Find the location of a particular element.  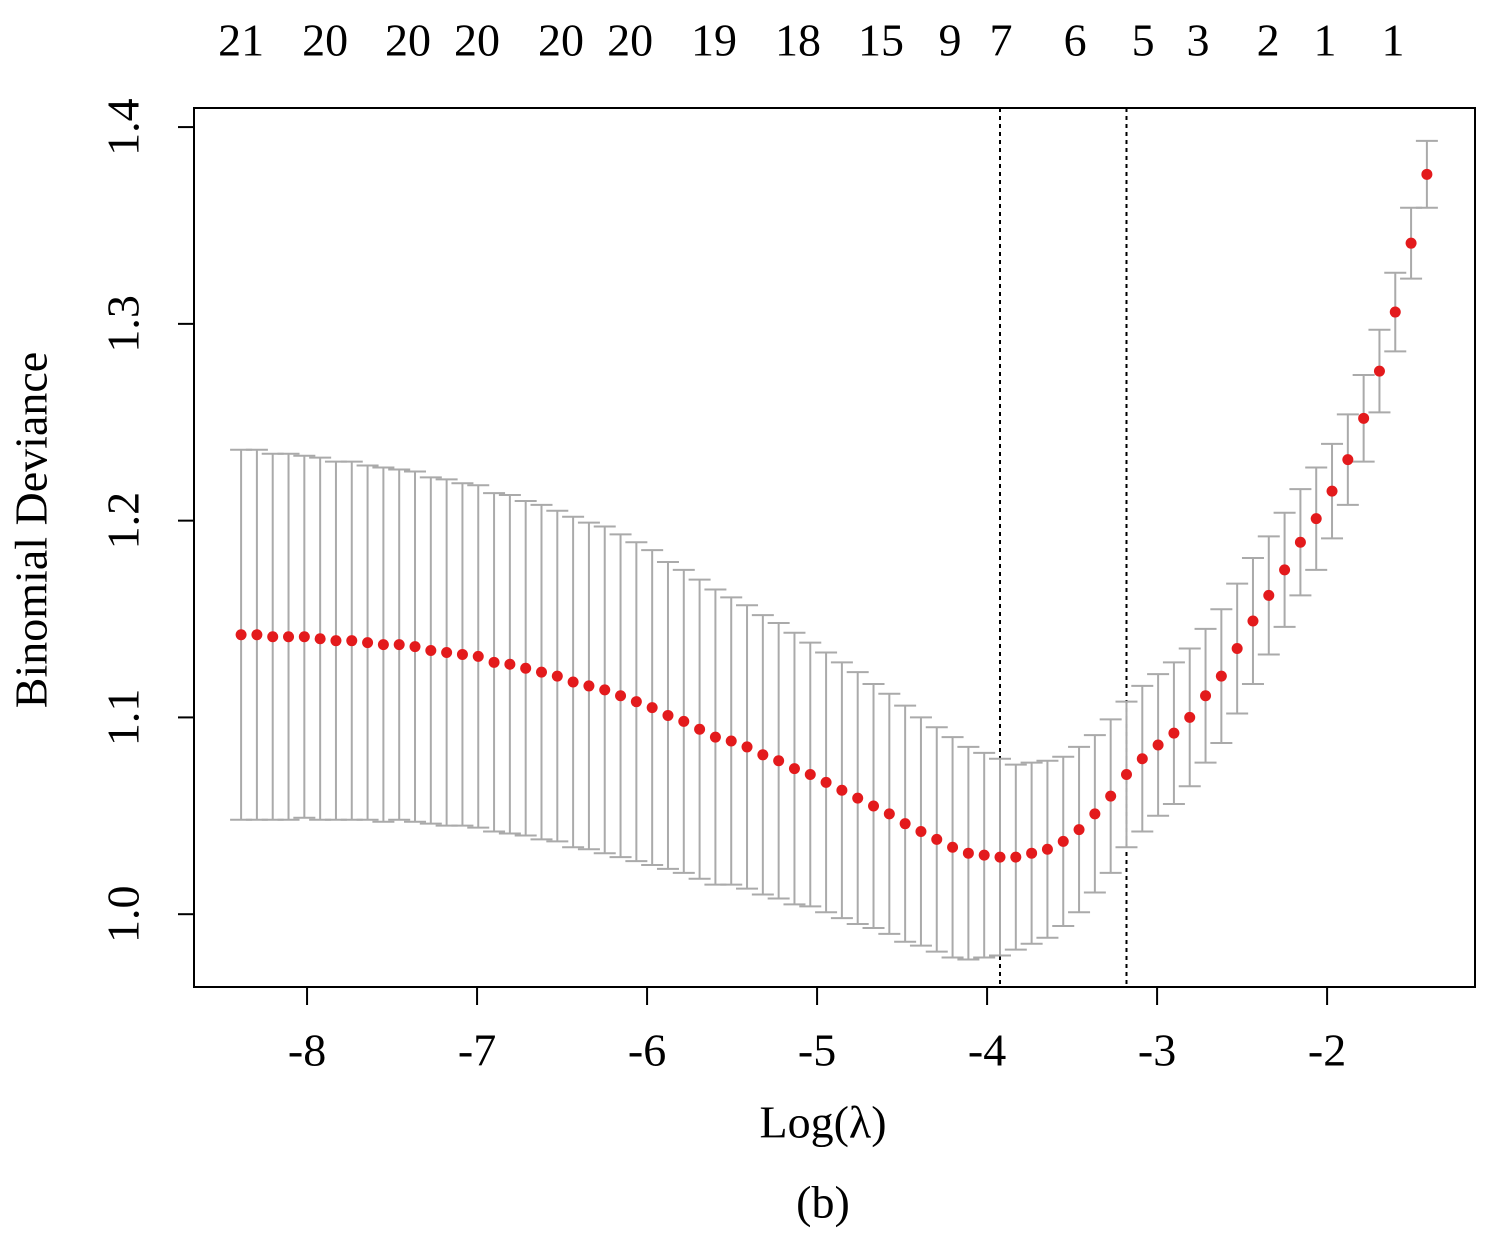

top-tick-label: 5 is located at coordinates (1143, 40).